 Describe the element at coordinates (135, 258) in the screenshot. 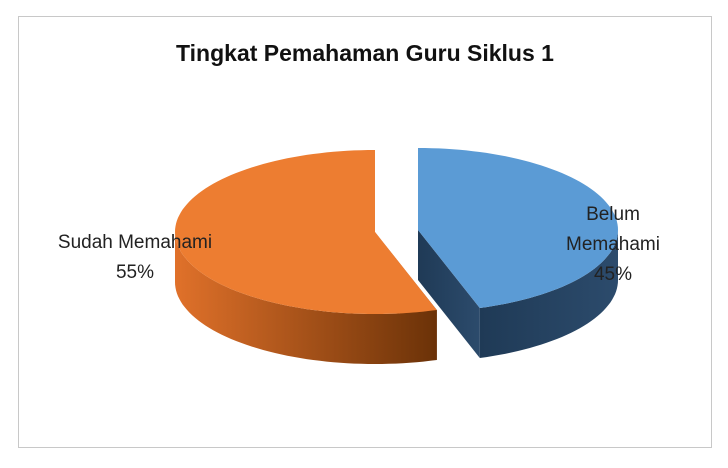

I see `data-label: Sudah Memahami 55%` at that location.